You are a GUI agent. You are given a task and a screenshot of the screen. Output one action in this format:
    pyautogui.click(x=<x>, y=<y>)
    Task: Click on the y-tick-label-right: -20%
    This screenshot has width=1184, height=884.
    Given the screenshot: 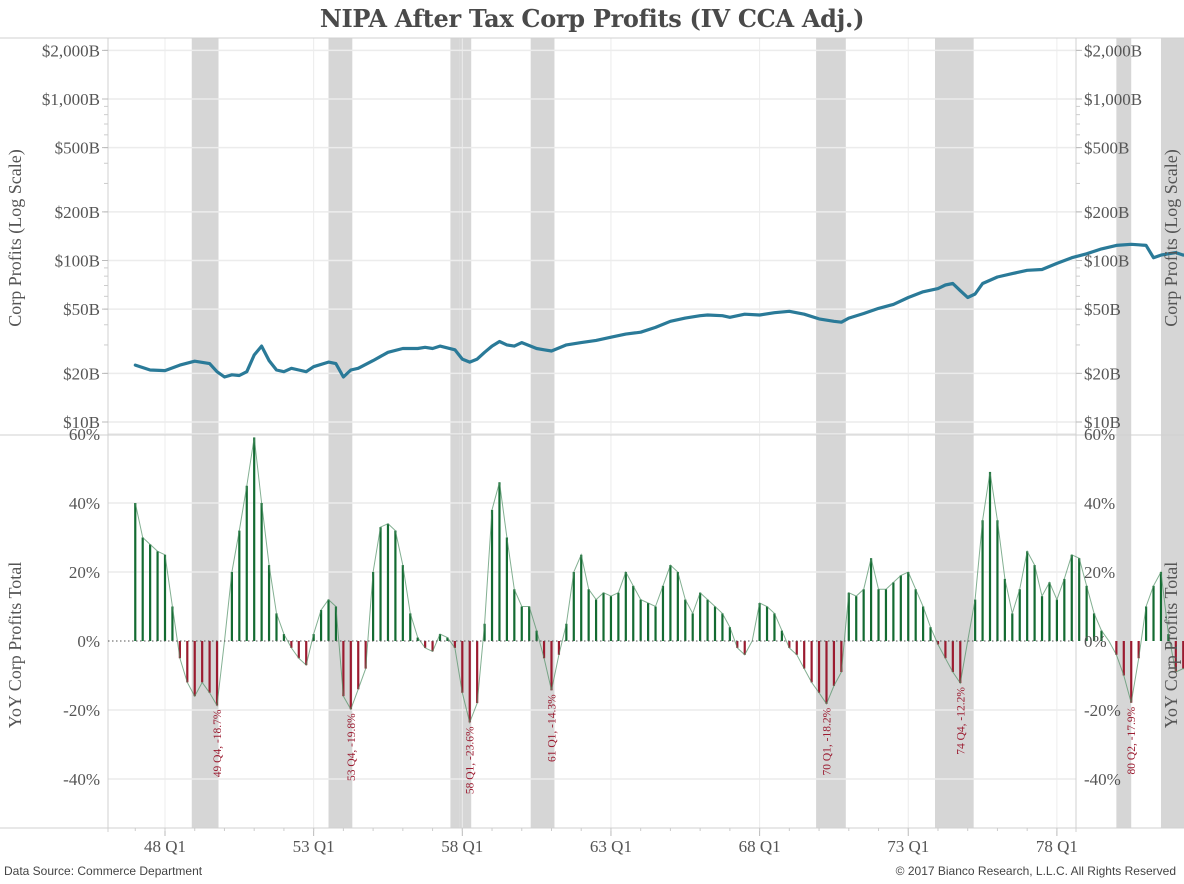 What is the action you would take?
    pyautogui.click(x=1102, y=710)
    